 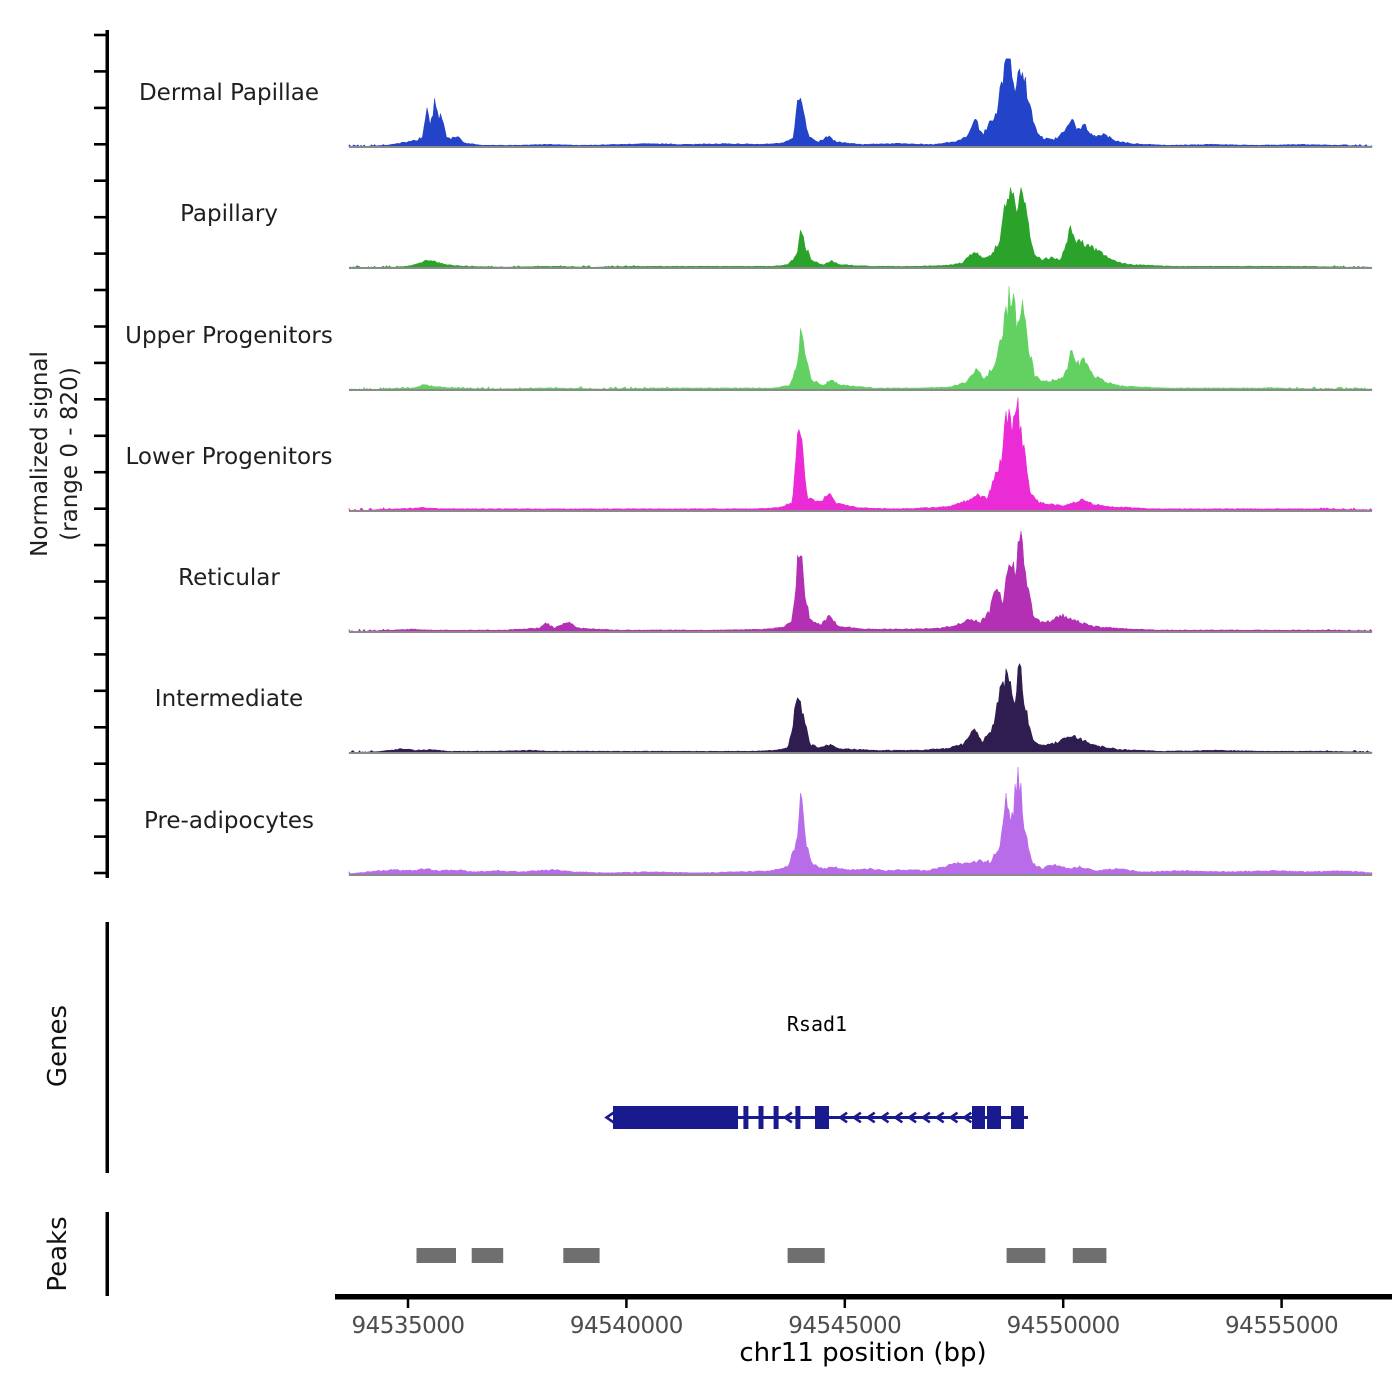 What do you see at coordinates (1281, 1326) in the screenshot?
I see `x-axis-tick-label: 94555000` at bounding box center [1281, 1326].